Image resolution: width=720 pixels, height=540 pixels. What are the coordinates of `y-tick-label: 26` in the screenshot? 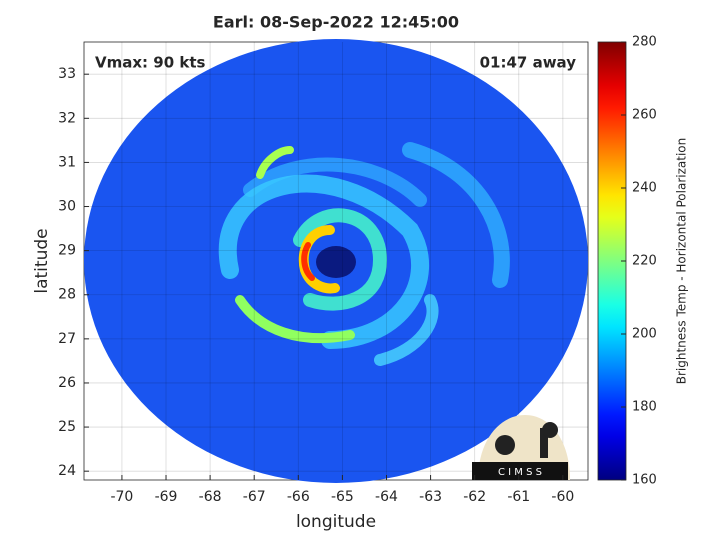 It's located at (67, 383).